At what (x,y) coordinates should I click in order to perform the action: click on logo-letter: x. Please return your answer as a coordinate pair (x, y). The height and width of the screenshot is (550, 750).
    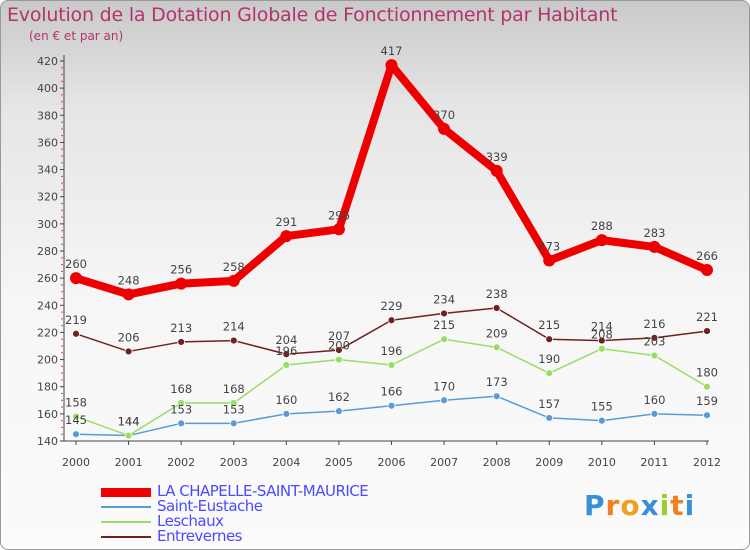
    Looking at the image, I should click on (650, 505).